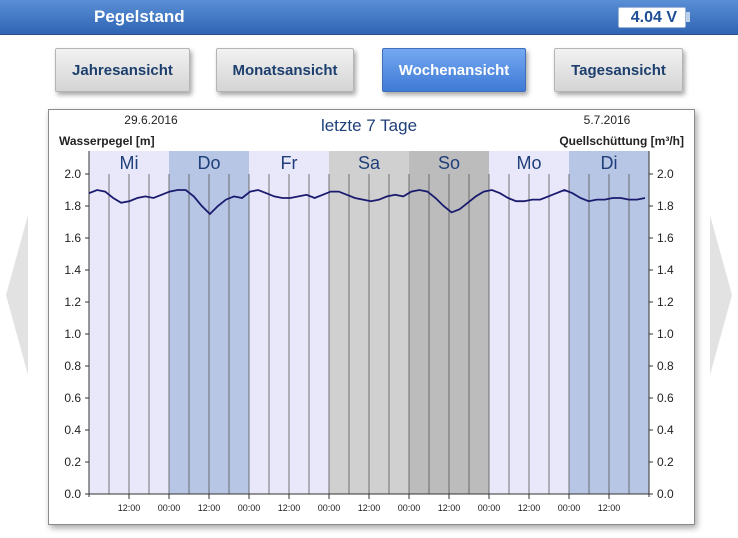  What do you see at coordinates (17, 295) in the screenshot?
I see `previous-arrow-icon` at bounding box center [17, 295].